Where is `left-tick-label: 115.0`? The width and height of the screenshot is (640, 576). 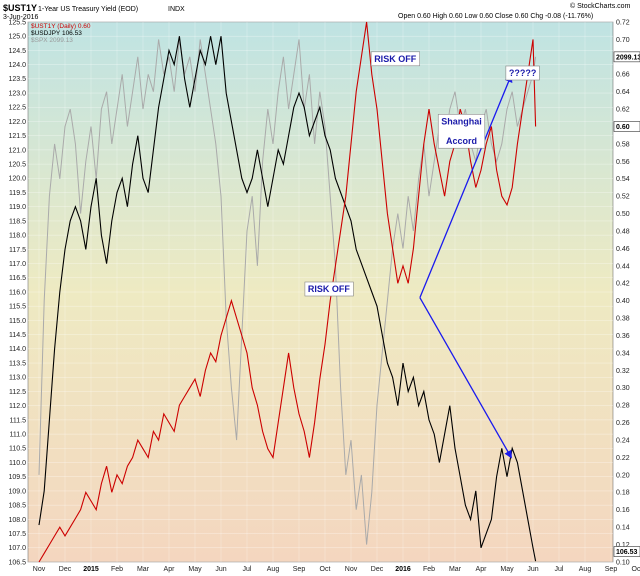
left-tick-label: 115.0 is located at coordinates (17, 321).